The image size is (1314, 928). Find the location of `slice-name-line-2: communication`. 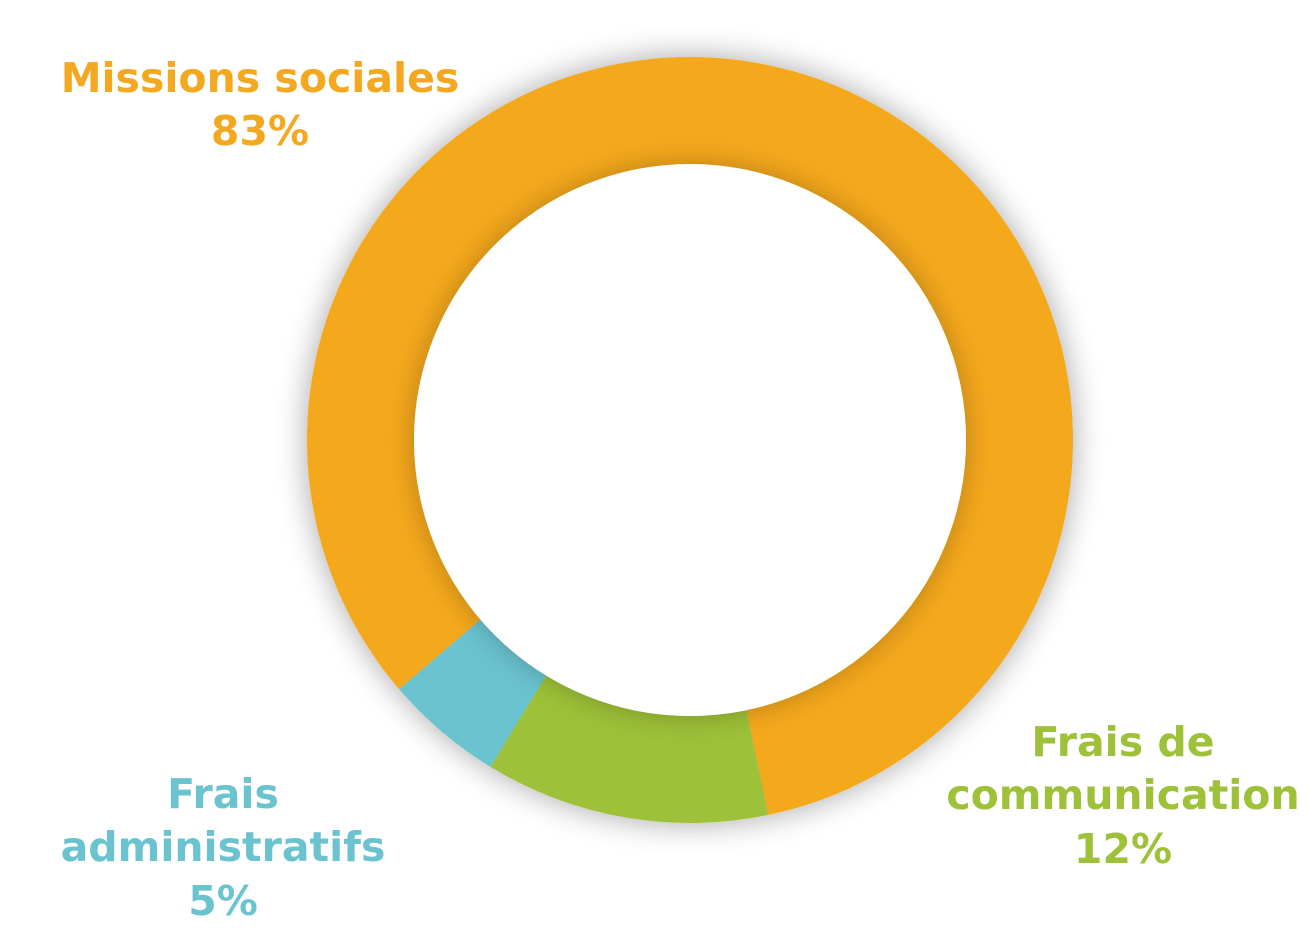

slice-name-line-2: communication is located at coordinates (1123, 795).